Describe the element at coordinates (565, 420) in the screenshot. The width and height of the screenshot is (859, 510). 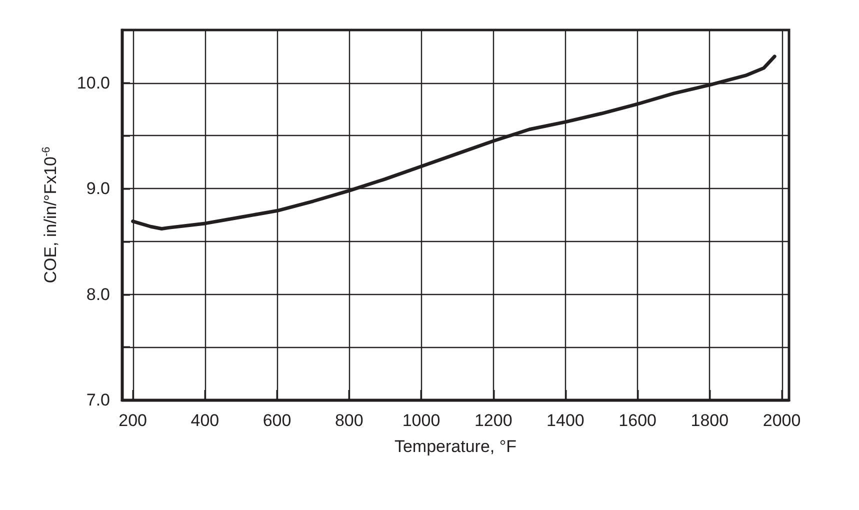
I see `x-tick-label: 1400` at that location.